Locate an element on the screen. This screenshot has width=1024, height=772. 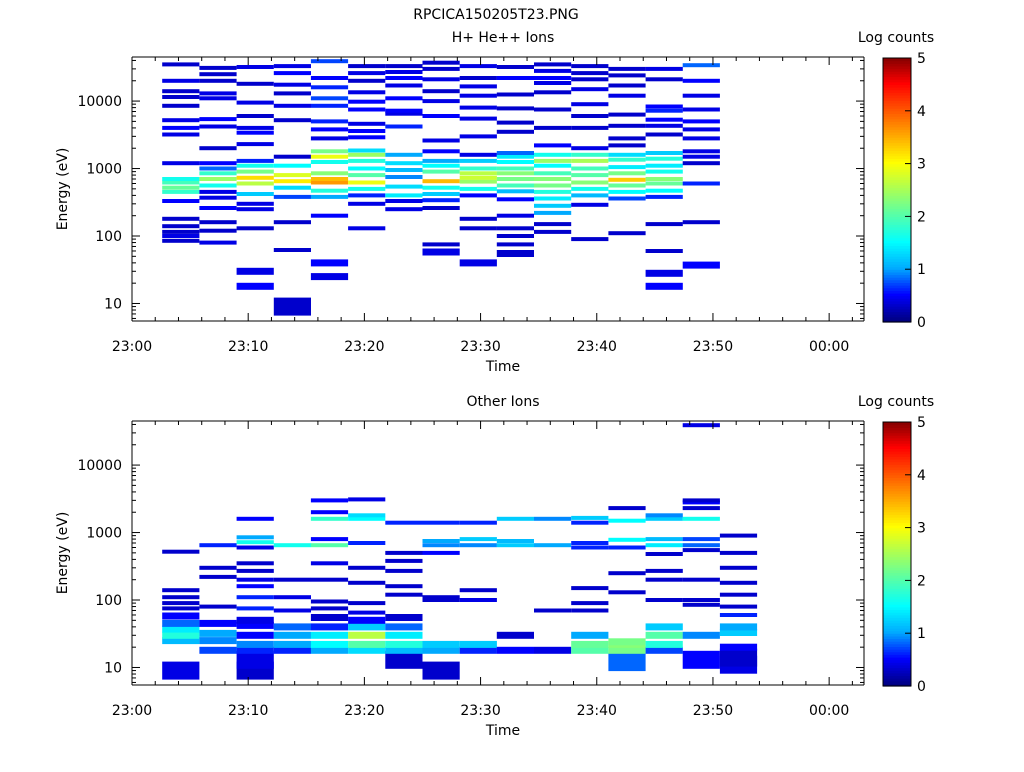
y-tick-label: 1000 is located at coordinates (104, 170).